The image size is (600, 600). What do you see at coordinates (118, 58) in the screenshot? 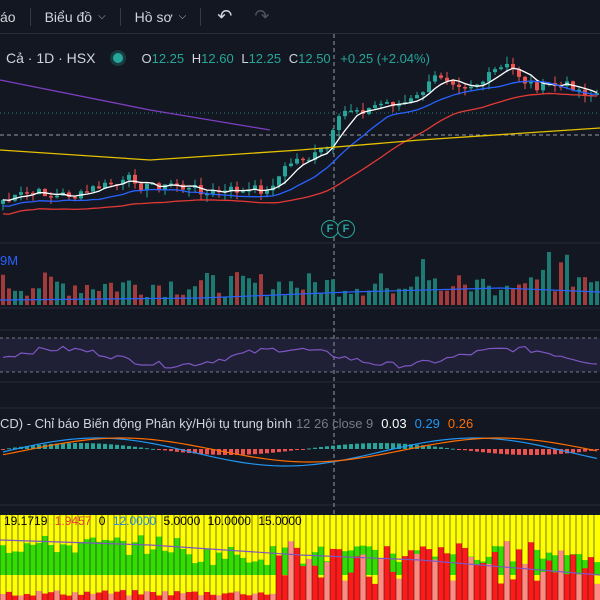
I see `market-status-icon` at bounding box center [118, 58].